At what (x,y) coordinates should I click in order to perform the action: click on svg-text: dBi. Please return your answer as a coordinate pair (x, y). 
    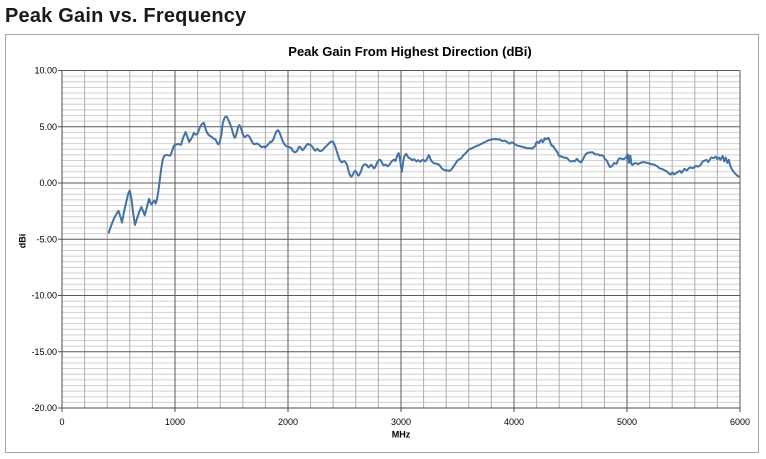
    Looking at the image, I should click on (23, 241).